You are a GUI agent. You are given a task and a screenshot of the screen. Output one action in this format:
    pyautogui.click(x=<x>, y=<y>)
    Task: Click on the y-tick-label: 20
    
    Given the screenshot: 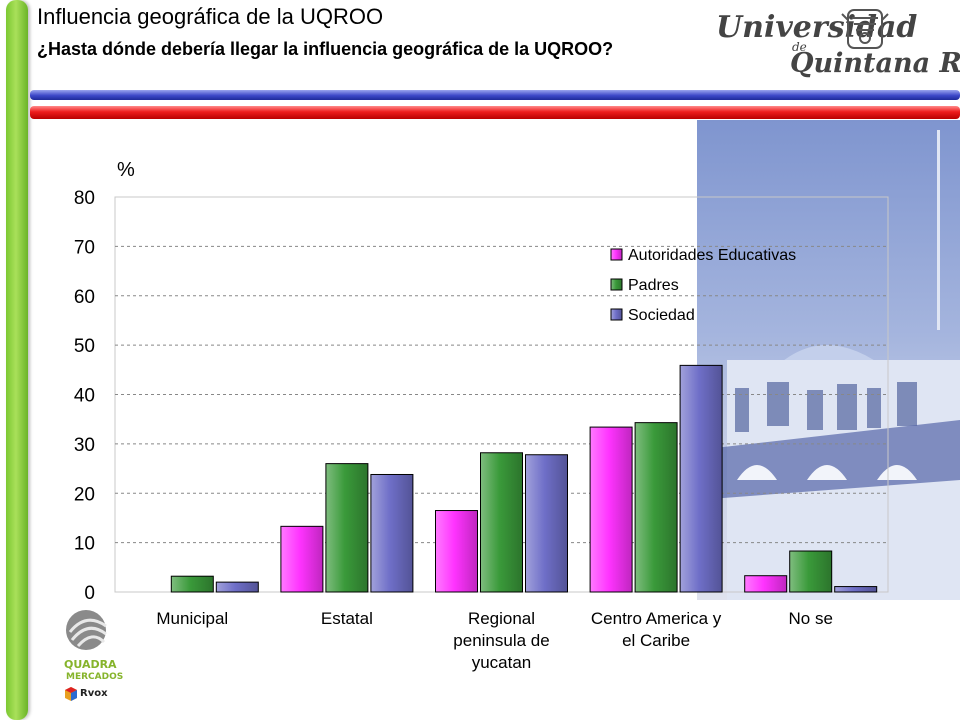 What is the action you would take?
    pyautogui.click(x=84, y=494)
    